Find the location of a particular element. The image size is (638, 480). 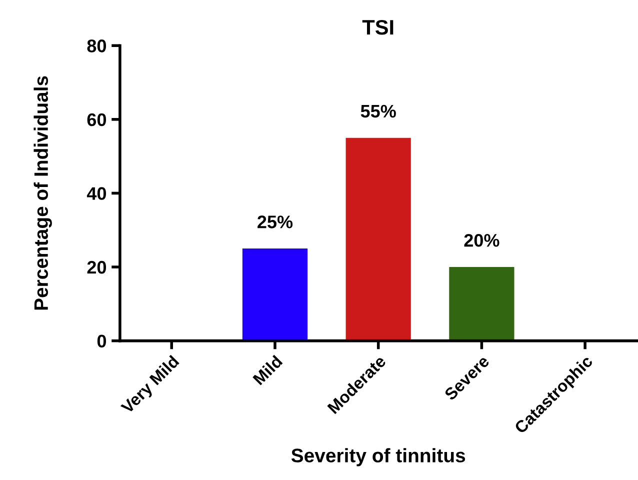

chart-title: TSI is located at coordinates (378, 27).